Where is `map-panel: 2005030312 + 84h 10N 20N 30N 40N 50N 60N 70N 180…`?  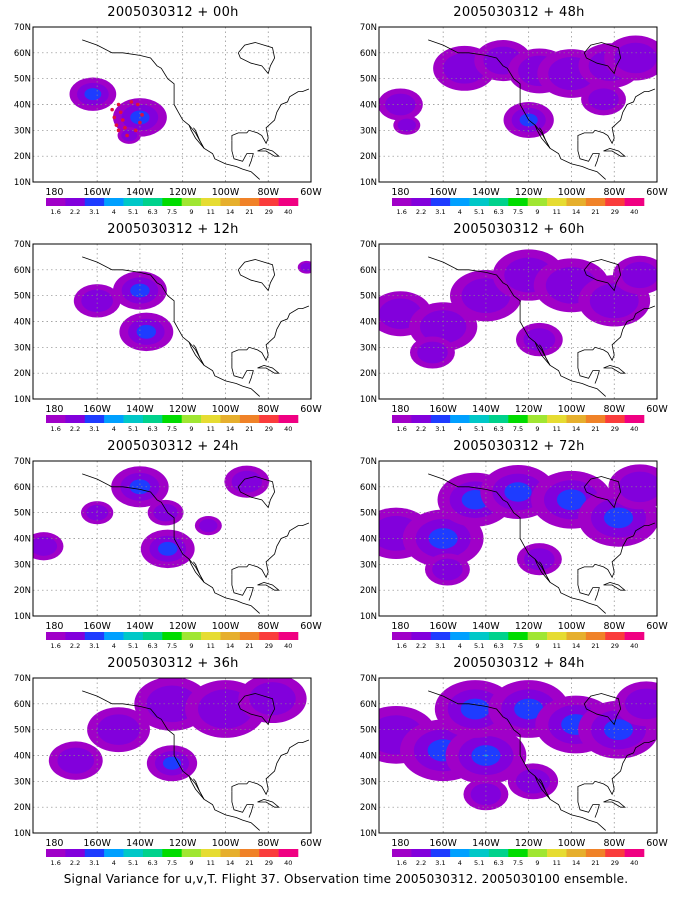
map-panel: 2005030312 + 84h 10N 20N 30N 40N 50N 60N 70N 180… is located at coordinates (519, 759).